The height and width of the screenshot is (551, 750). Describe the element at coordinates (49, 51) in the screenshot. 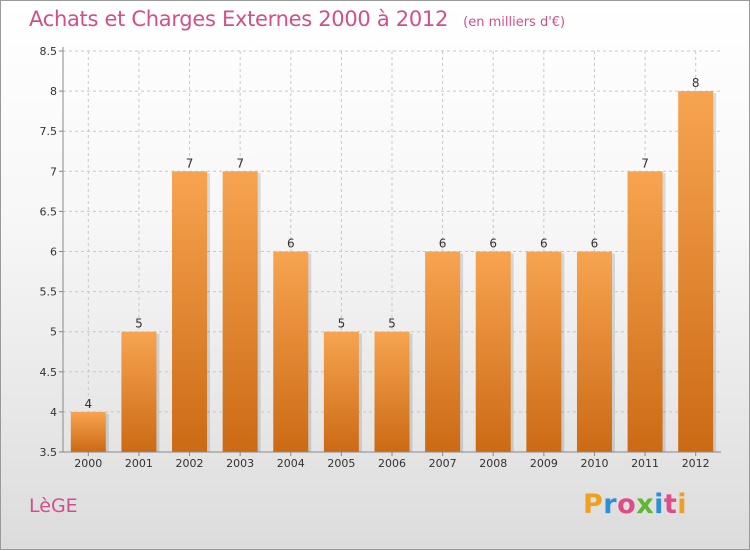

I see `y-tick-label: 8.5` at that location.